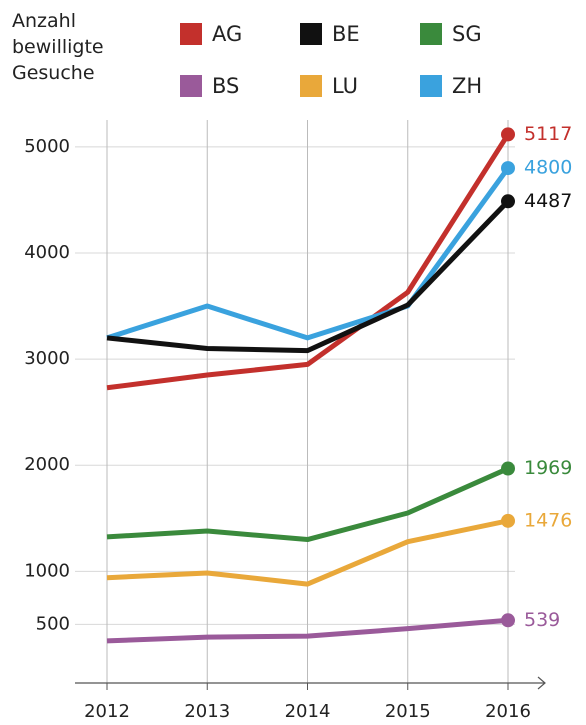 The width and height of the screenshot is (586, 725). I want to click on x-tick-label: 2012, so click(107, 711).